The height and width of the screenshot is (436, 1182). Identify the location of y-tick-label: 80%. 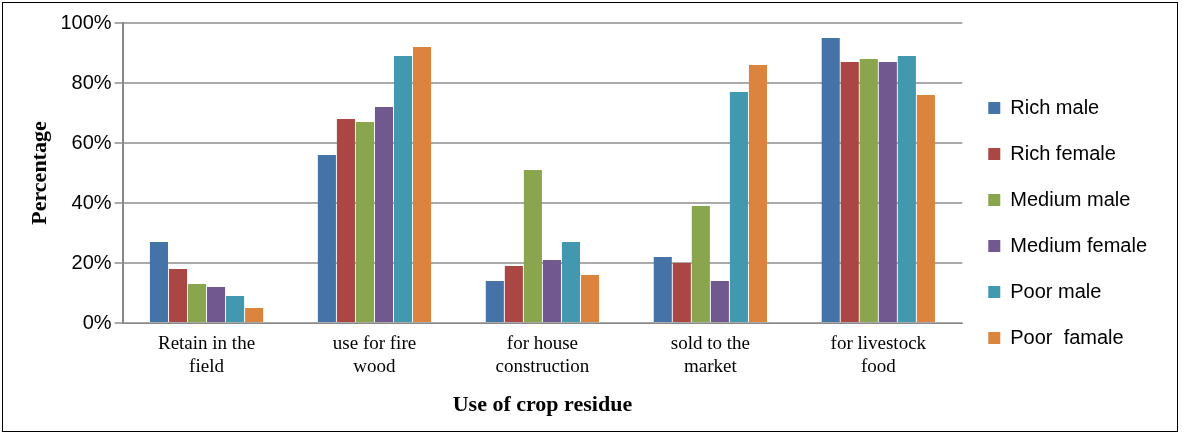
(91, 81).